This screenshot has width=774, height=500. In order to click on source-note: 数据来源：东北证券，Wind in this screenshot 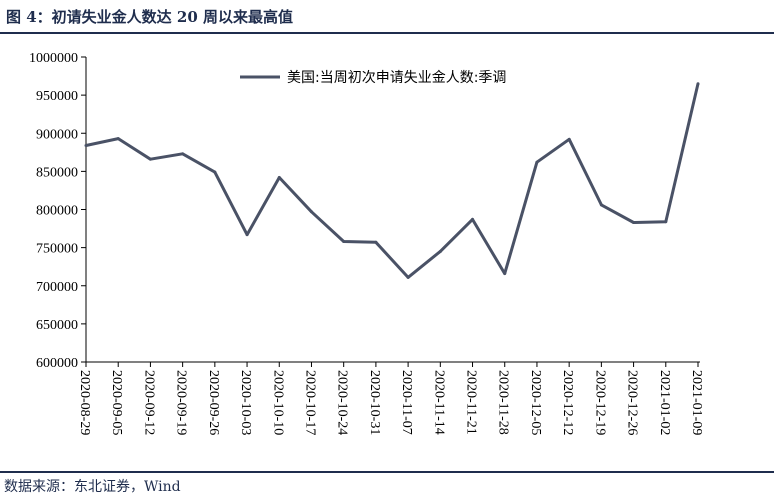, I will do `click(92, 487)`.